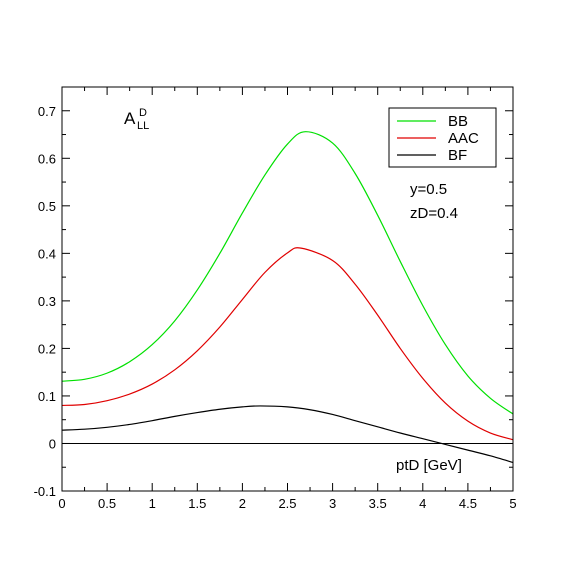 The width and height of the screenshot is (581, 581). Describe the element at coordinates (429, 465) in the screenshot. I see `x-axis-label: ptD [GeV]` at that location.